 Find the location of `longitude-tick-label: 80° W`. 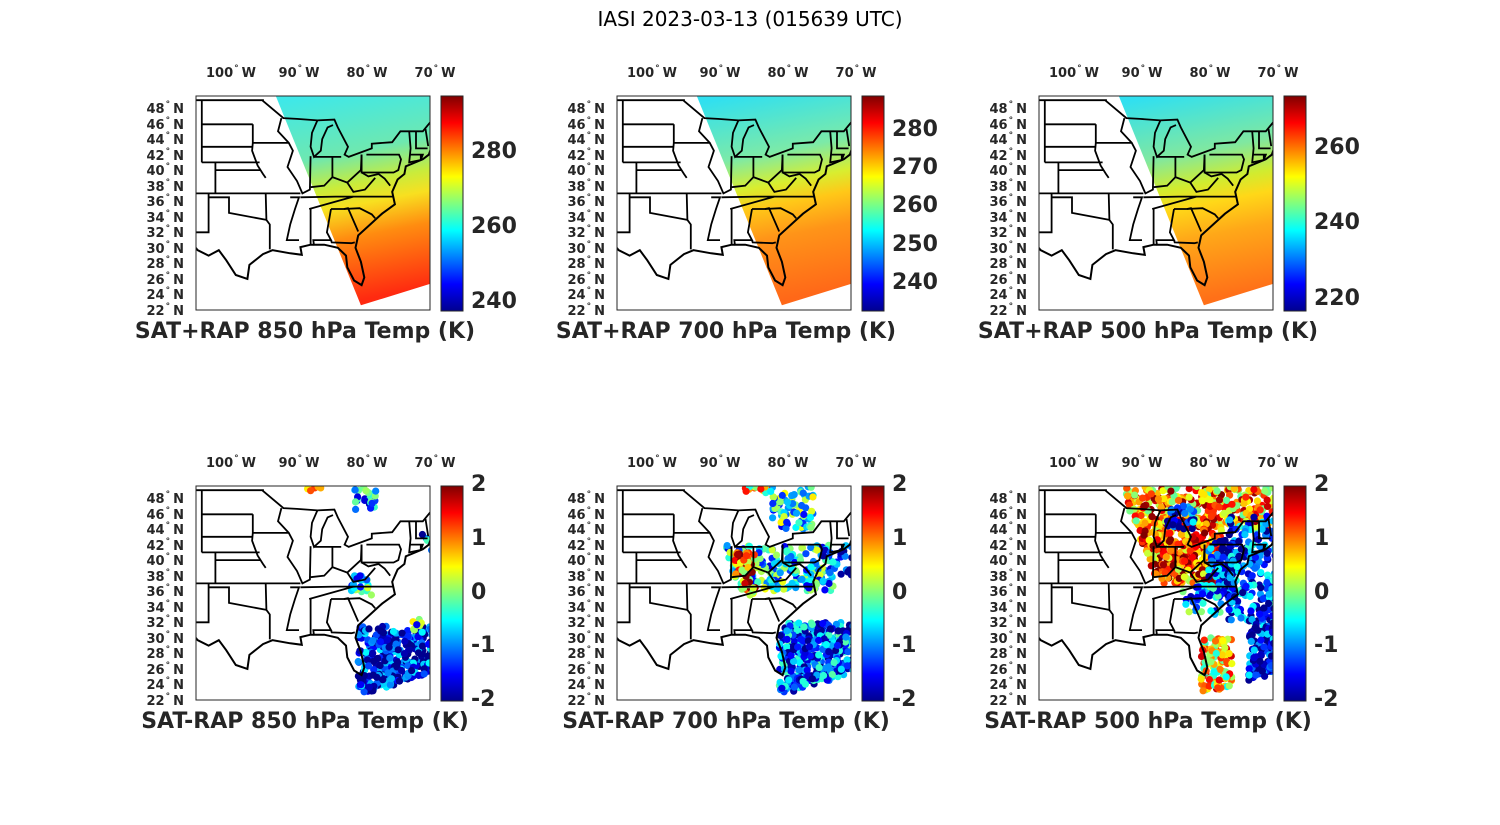

longitude-tick-label: 80° W is located at coordinates (1210, 72).